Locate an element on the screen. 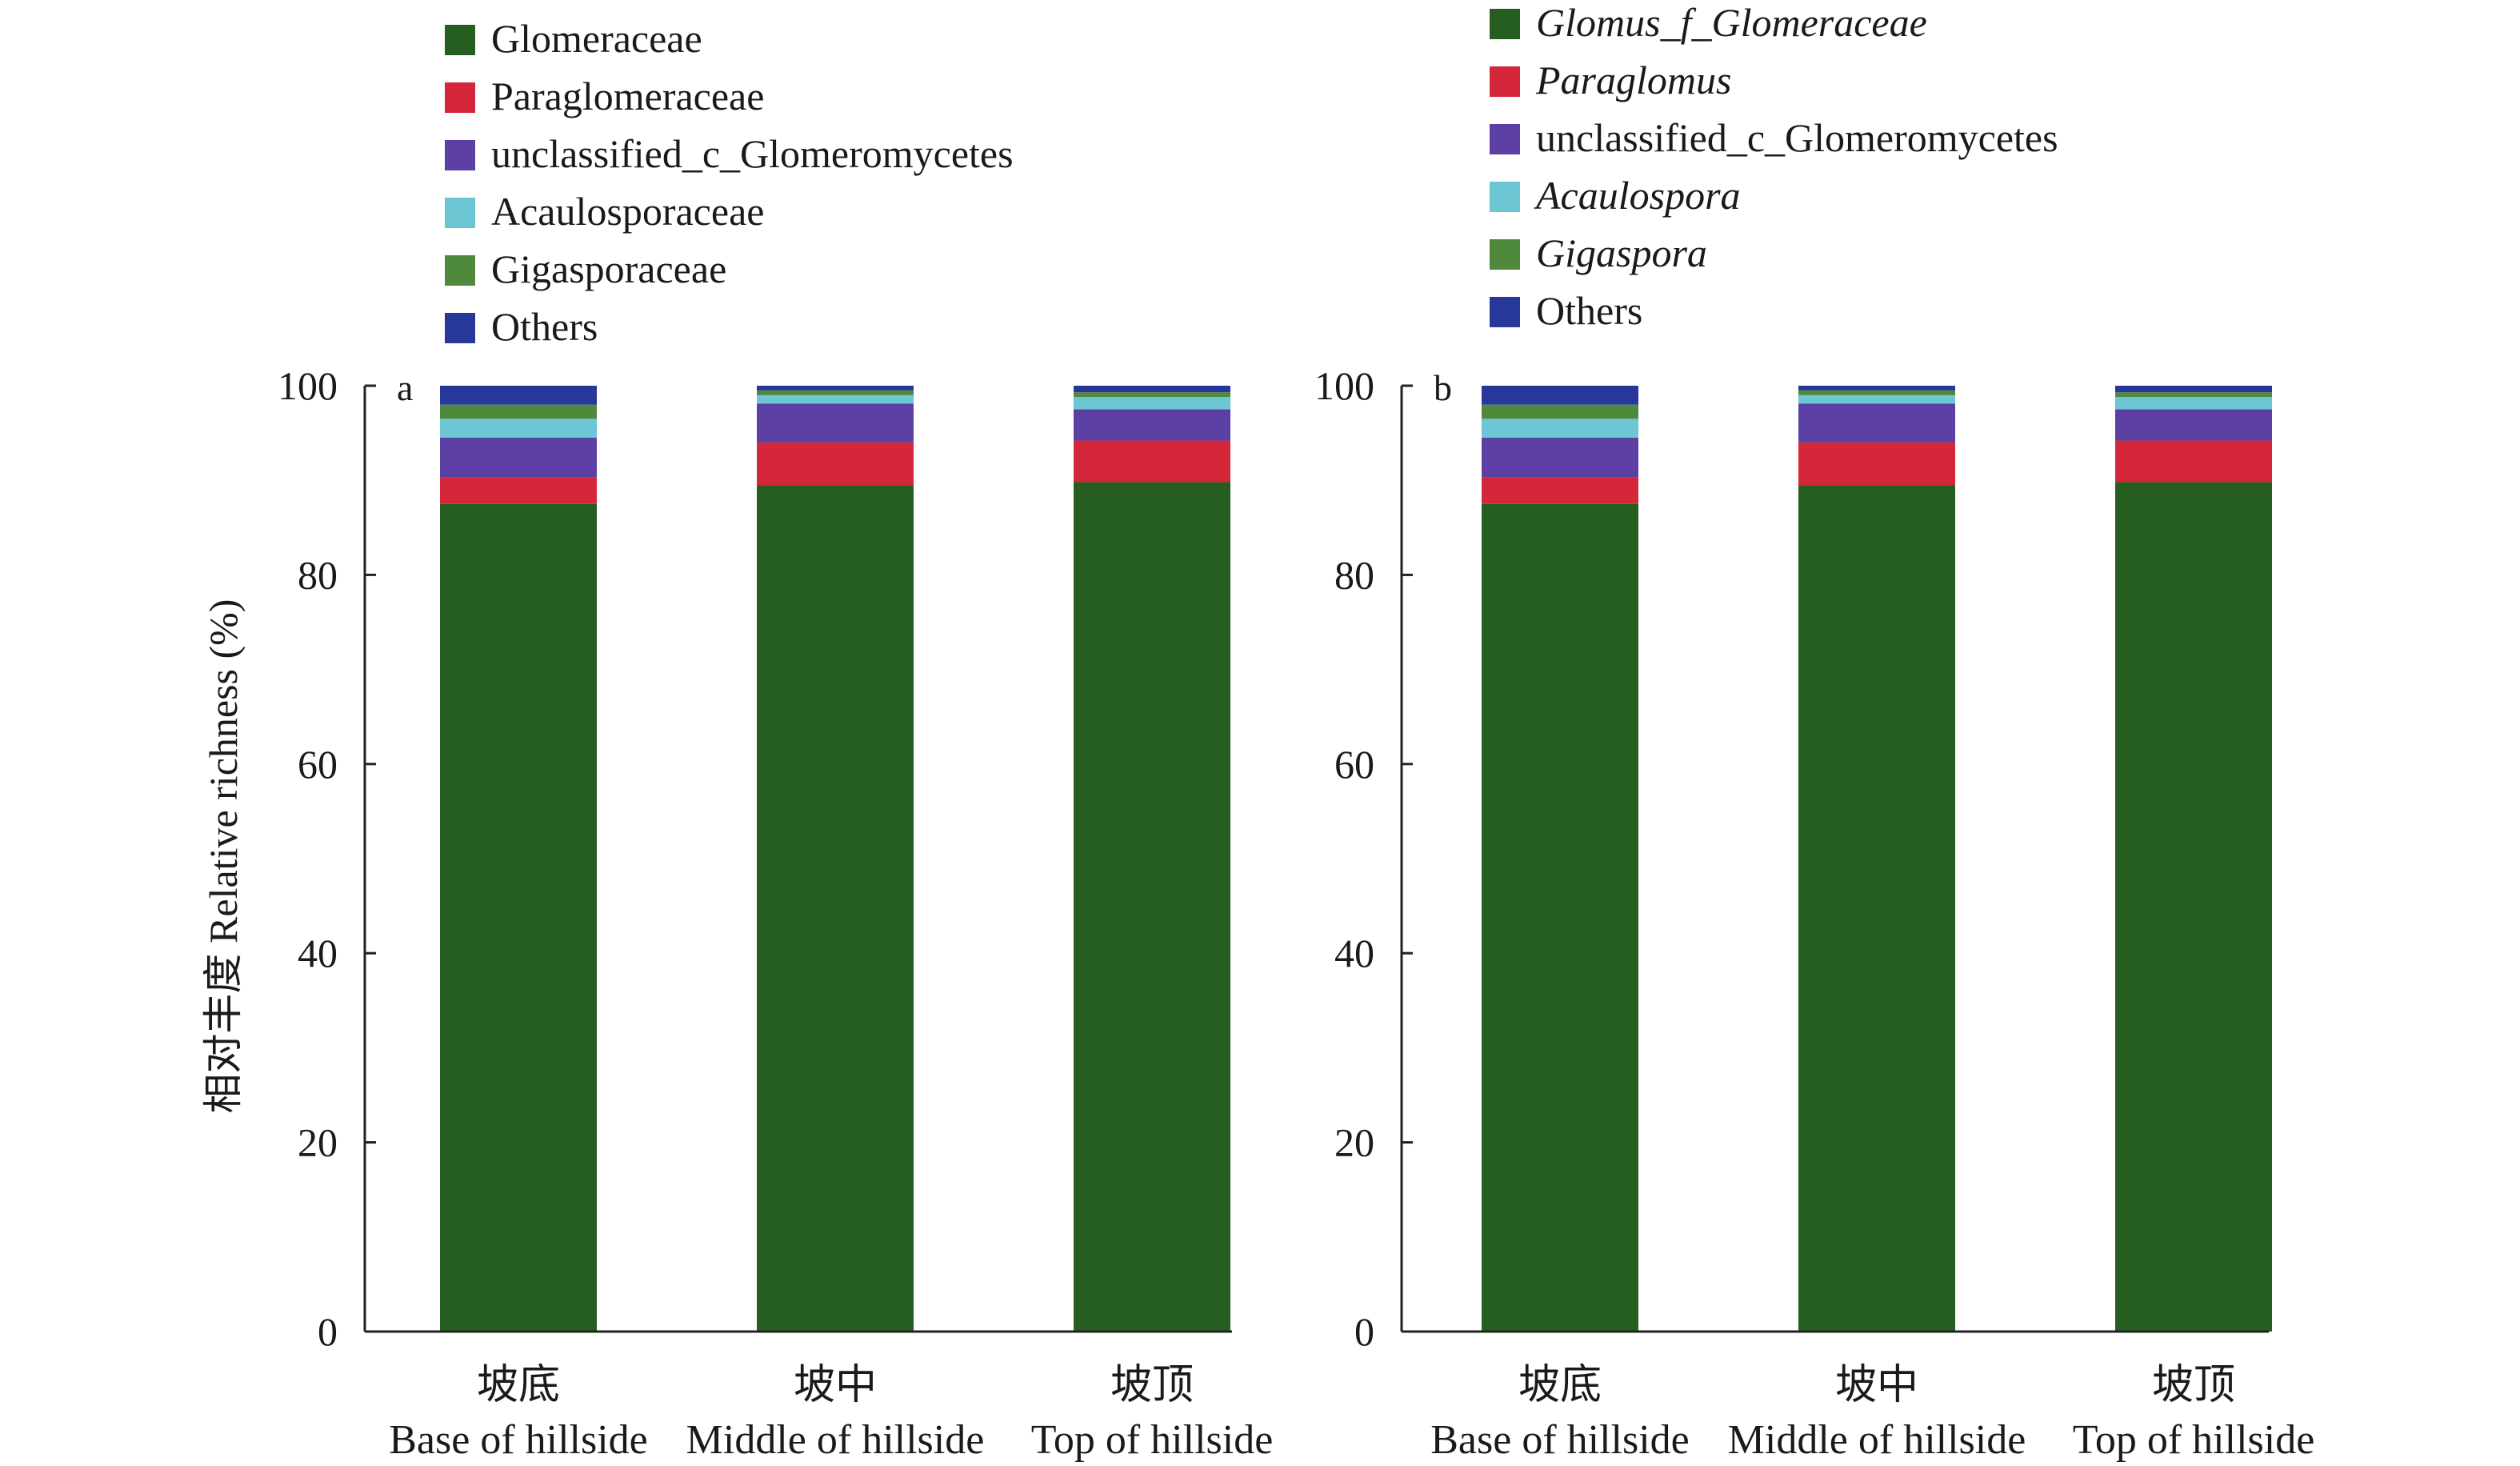 Image resolution: width=2520 pixels, height=1466 pixels. legend-label-b-6: Others is located at coordinates (1589, 310).